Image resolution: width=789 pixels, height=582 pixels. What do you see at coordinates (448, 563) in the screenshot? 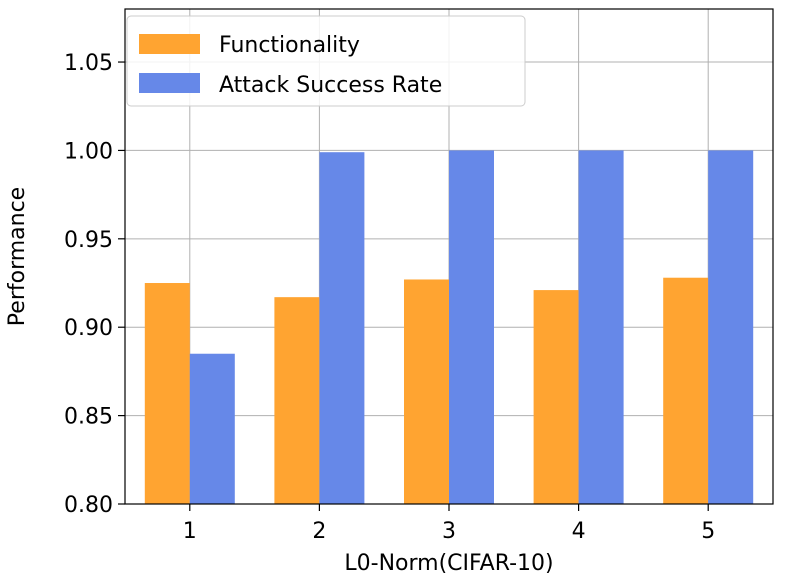
I see `x-axis-label: L0-Norm(CIFAR-10)` at bounding box center [448, 563].